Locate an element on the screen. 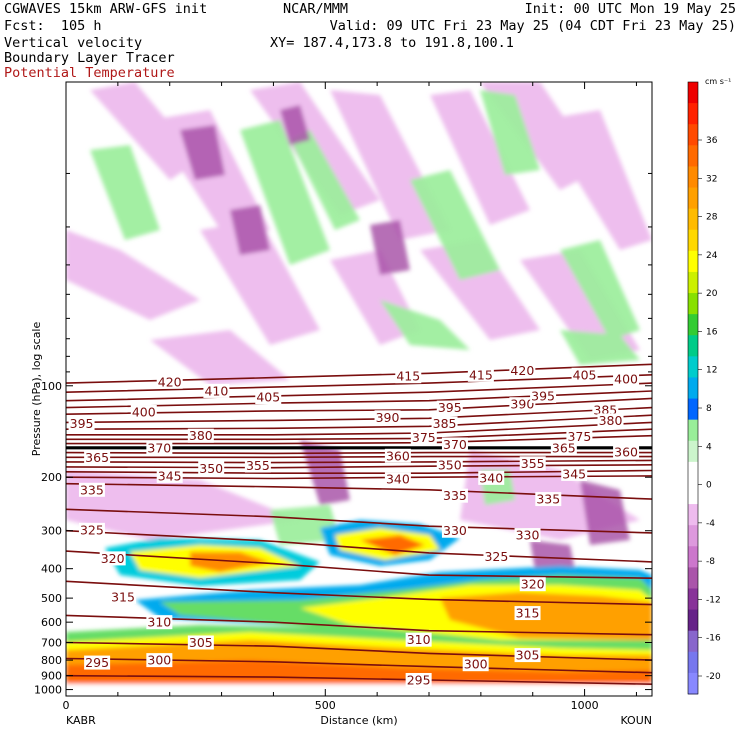  y-tick-label: 200 is located at coordinates (51, 477).